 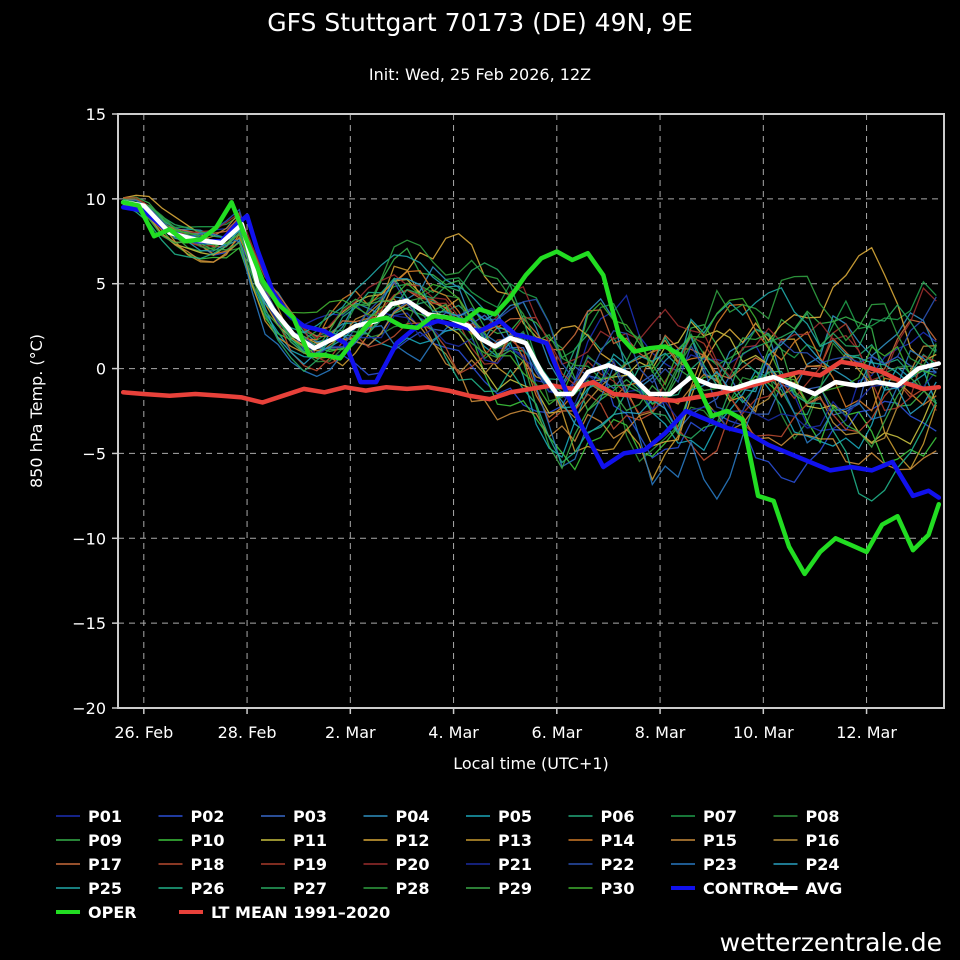 What do you see at coordinates (413, 840) in the screenshot?
I see `legend-label: P12` at bounding box center [413, 840].